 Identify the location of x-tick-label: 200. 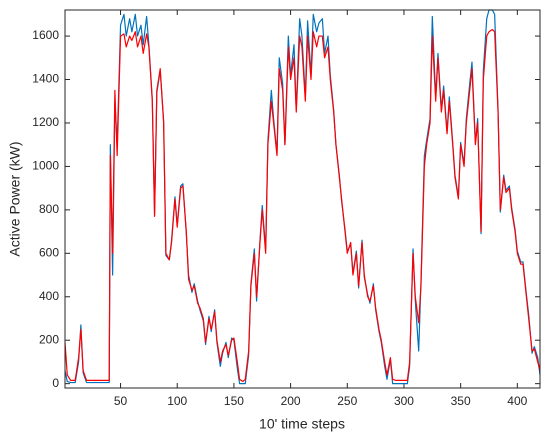
(291, 401).